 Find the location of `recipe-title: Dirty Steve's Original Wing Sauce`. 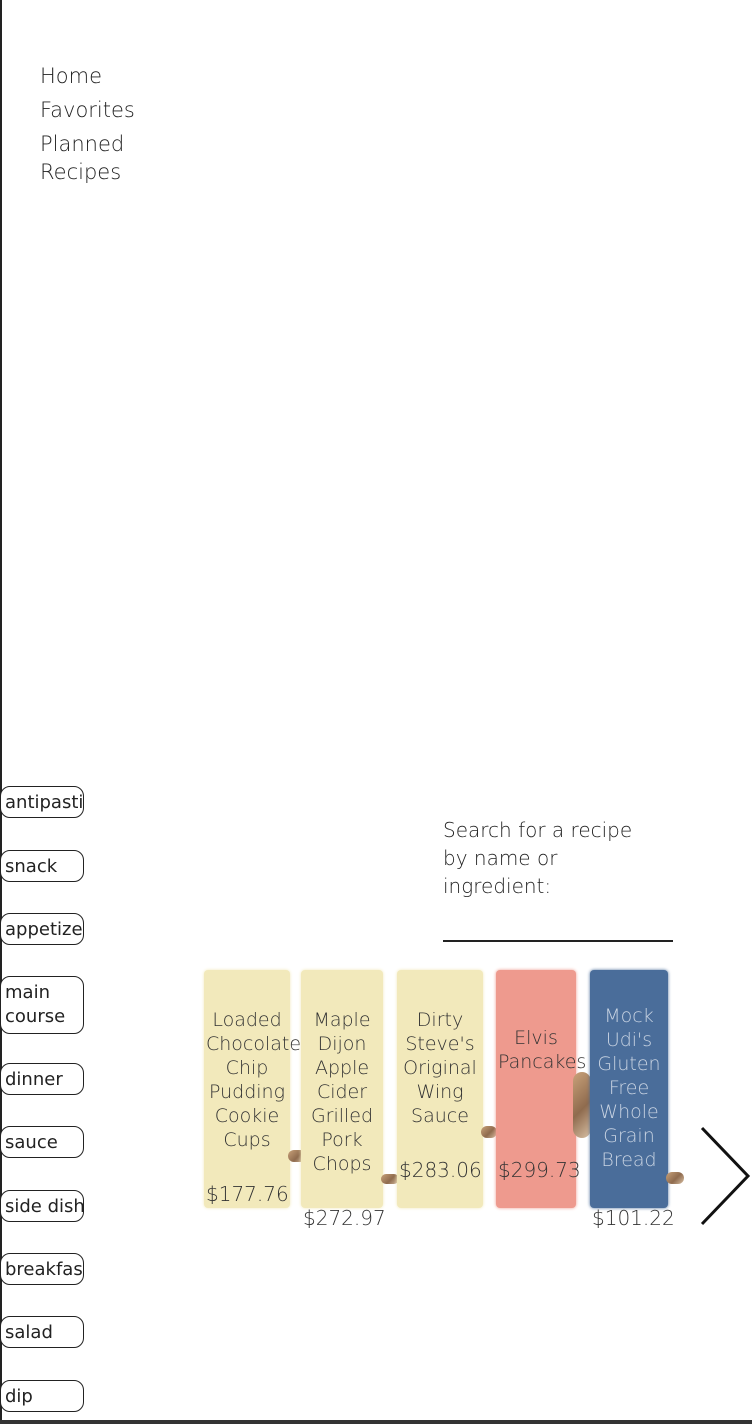

recipe-title: Dirty Steve's Original Wing Sauce is located at coordinates (440, 1068).